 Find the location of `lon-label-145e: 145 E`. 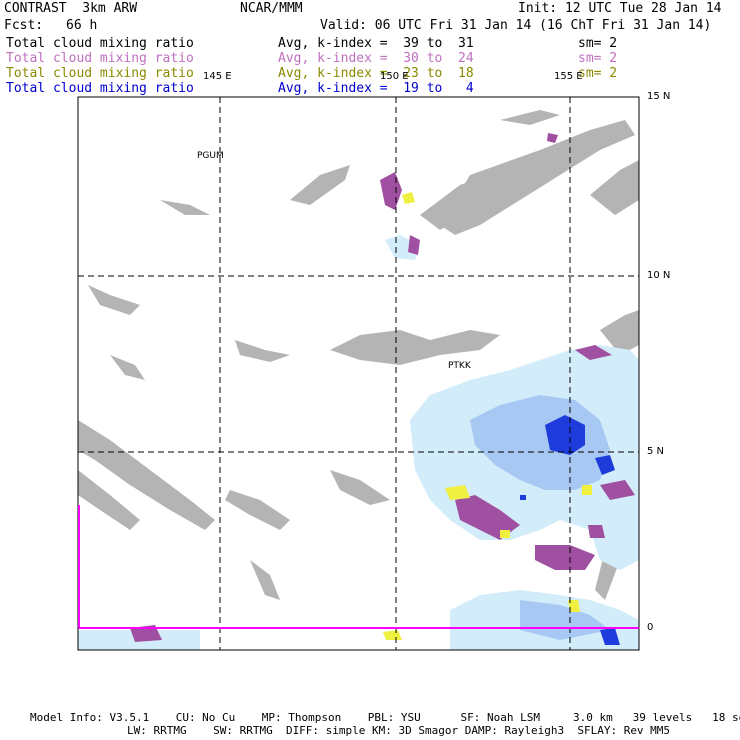

lon-label-145e: 145 E is located at coordinates (217, 76).